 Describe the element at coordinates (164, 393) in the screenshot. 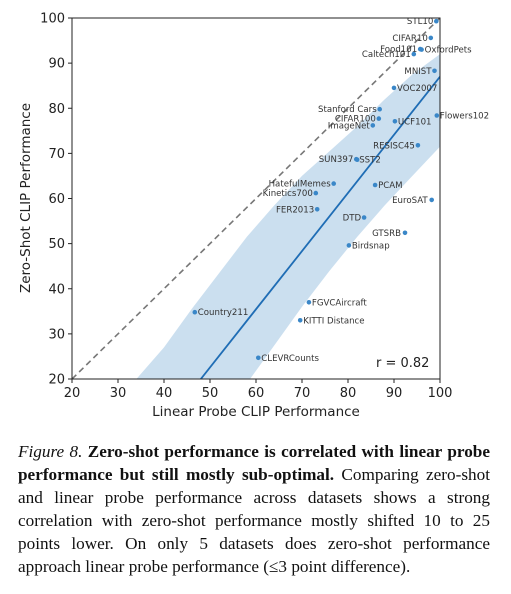

I see `x-tick-label: 40` at that location.